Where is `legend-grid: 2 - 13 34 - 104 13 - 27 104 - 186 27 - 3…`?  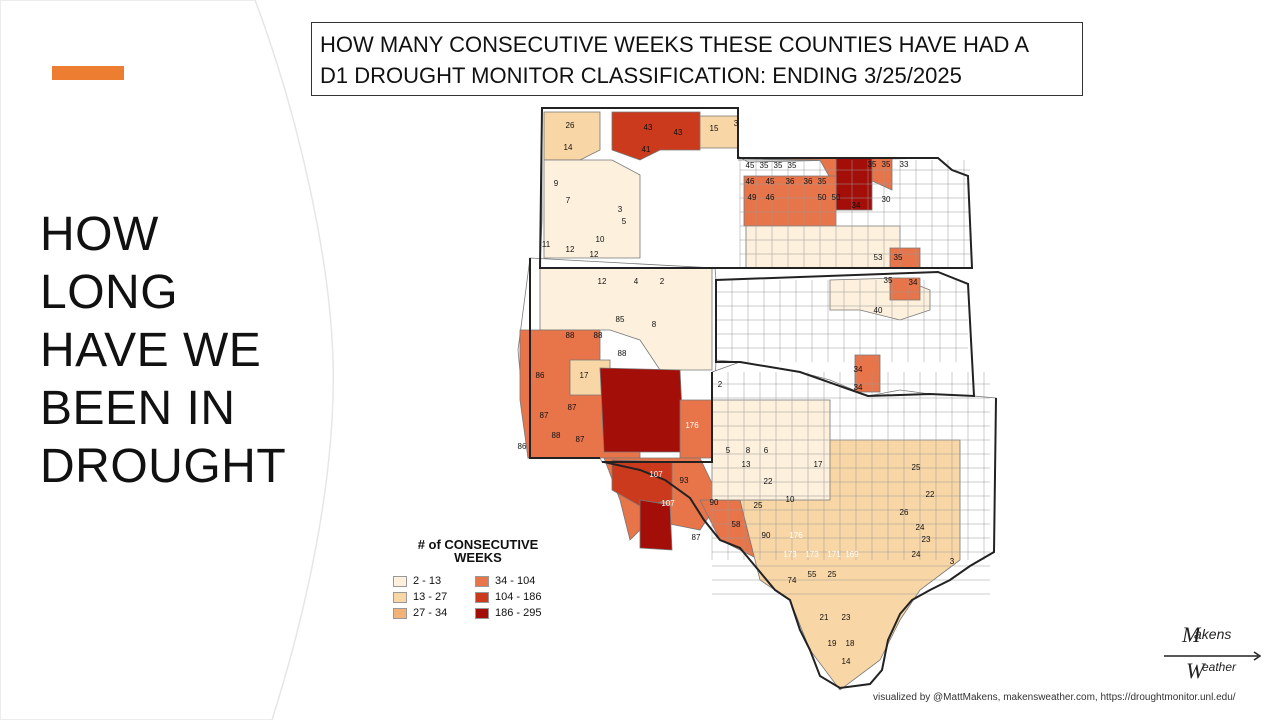
legend-grid: 2 - 13 34 - 104 13 - 27 104 - 186 27 - 3… is located at coordinates (483, 597).